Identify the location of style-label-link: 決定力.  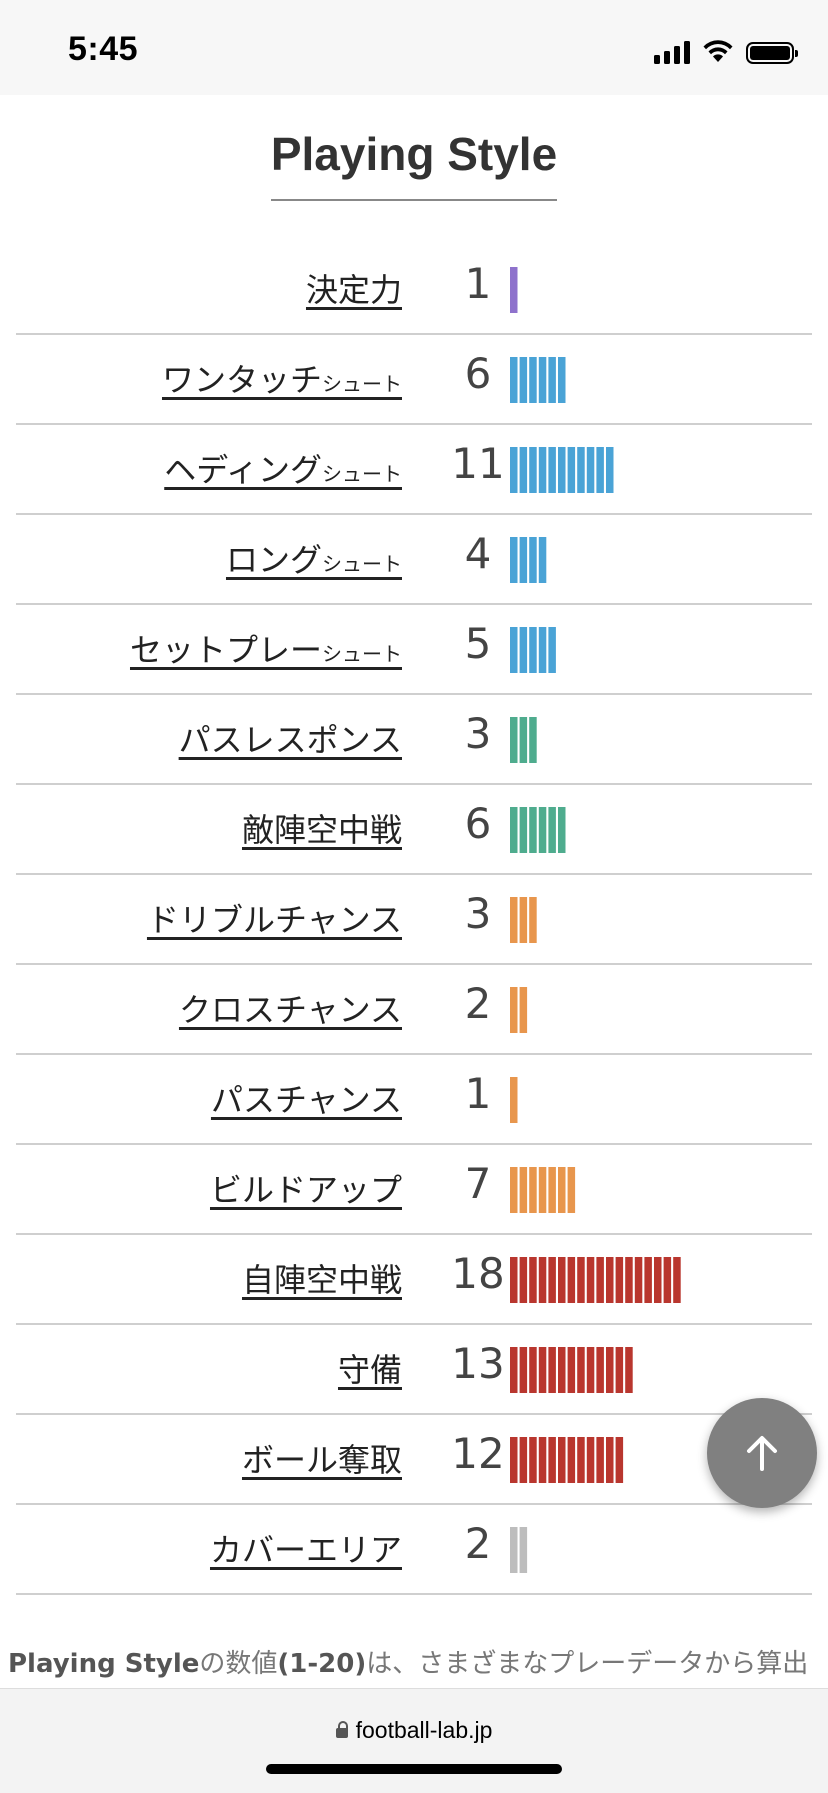
(354, 288).